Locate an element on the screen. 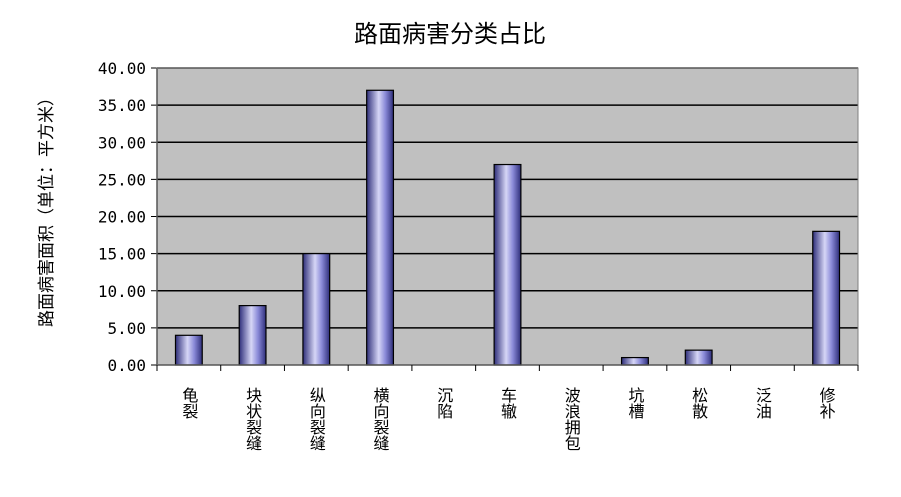 This screenshot has height=497, width=901. x-tick-label: 坑槽 is located at coordinates (634, 403).